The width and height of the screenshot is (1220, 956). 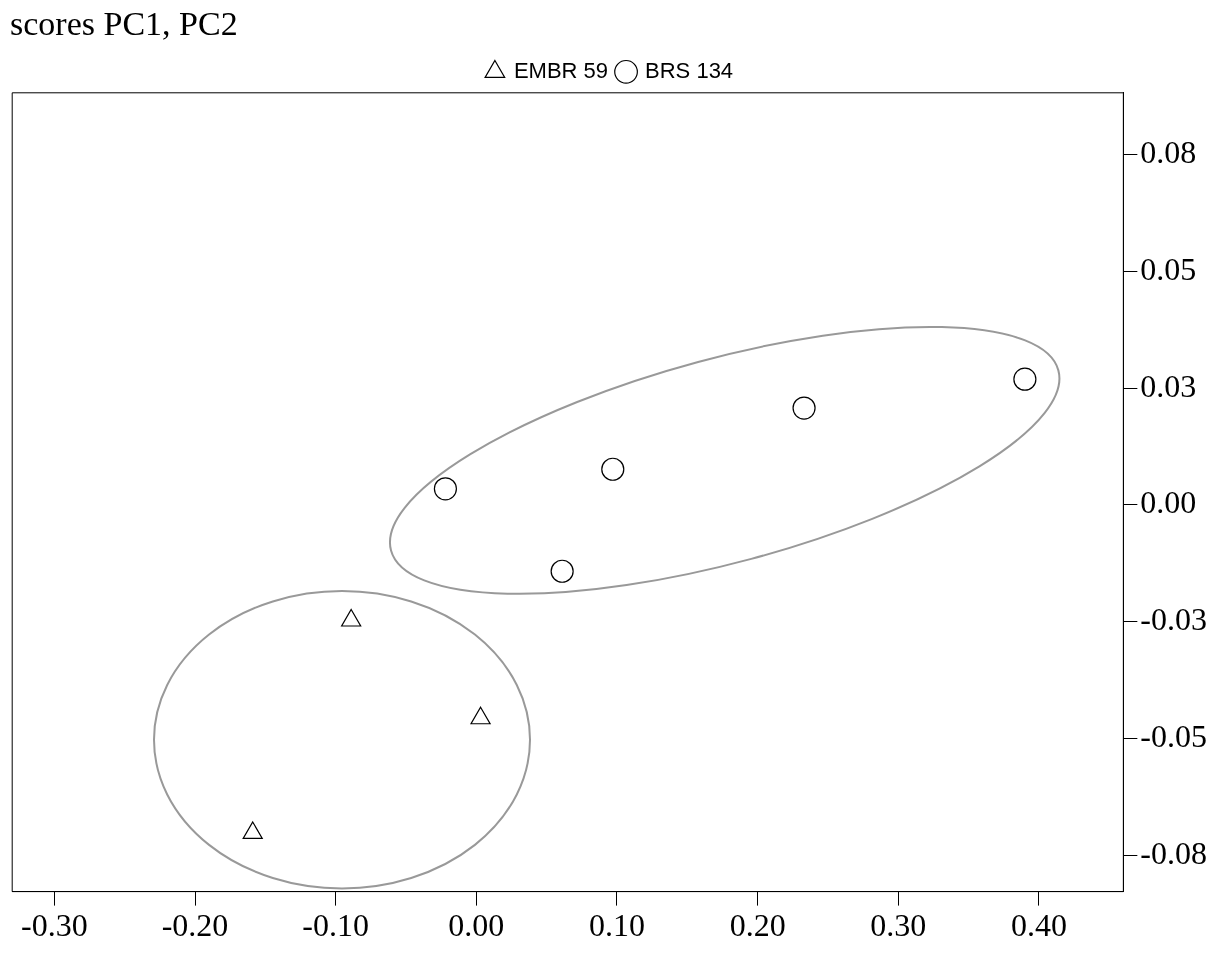 I want to click on y-tick-label: 0.00, so click(x=1168, y=502).